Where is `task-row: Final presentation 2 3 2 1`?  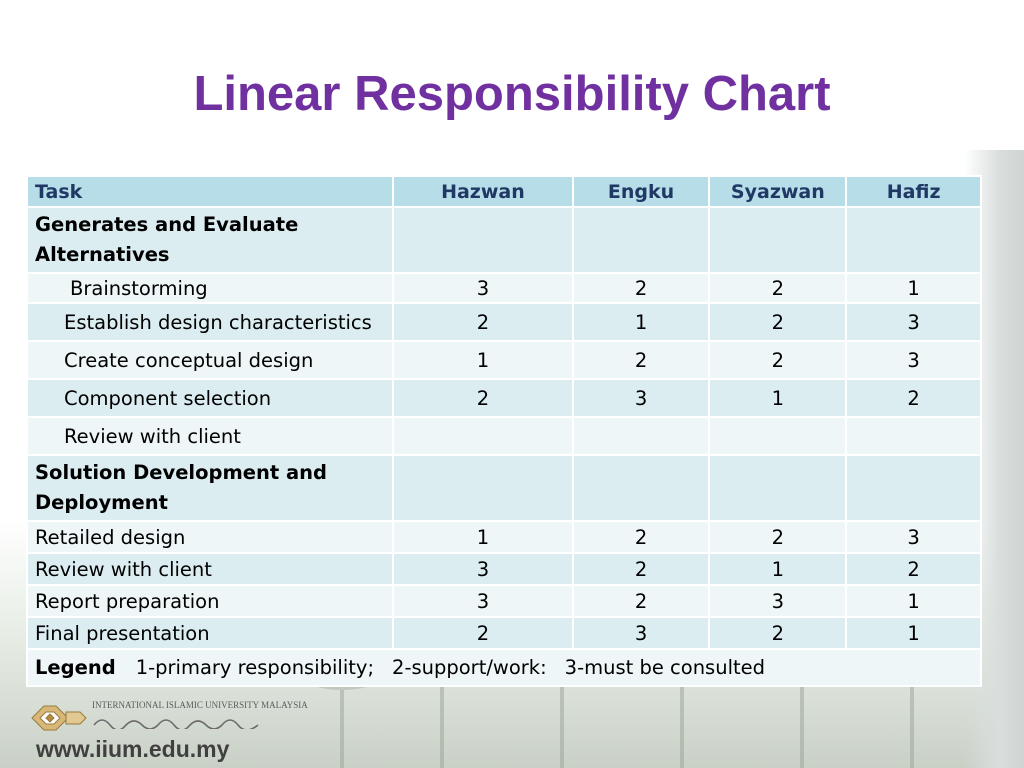
task-row: Final presentation 2 3 2 1 is located at coordinates (503, 633).